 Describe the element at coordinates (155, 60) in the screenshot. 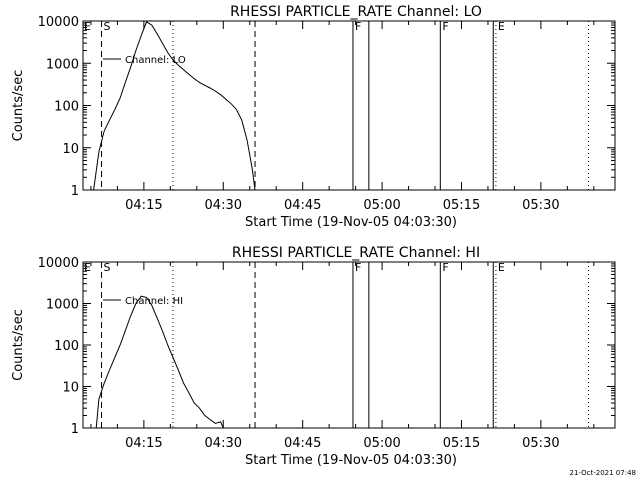

I see `legend-label: Channel: LO` at that location.